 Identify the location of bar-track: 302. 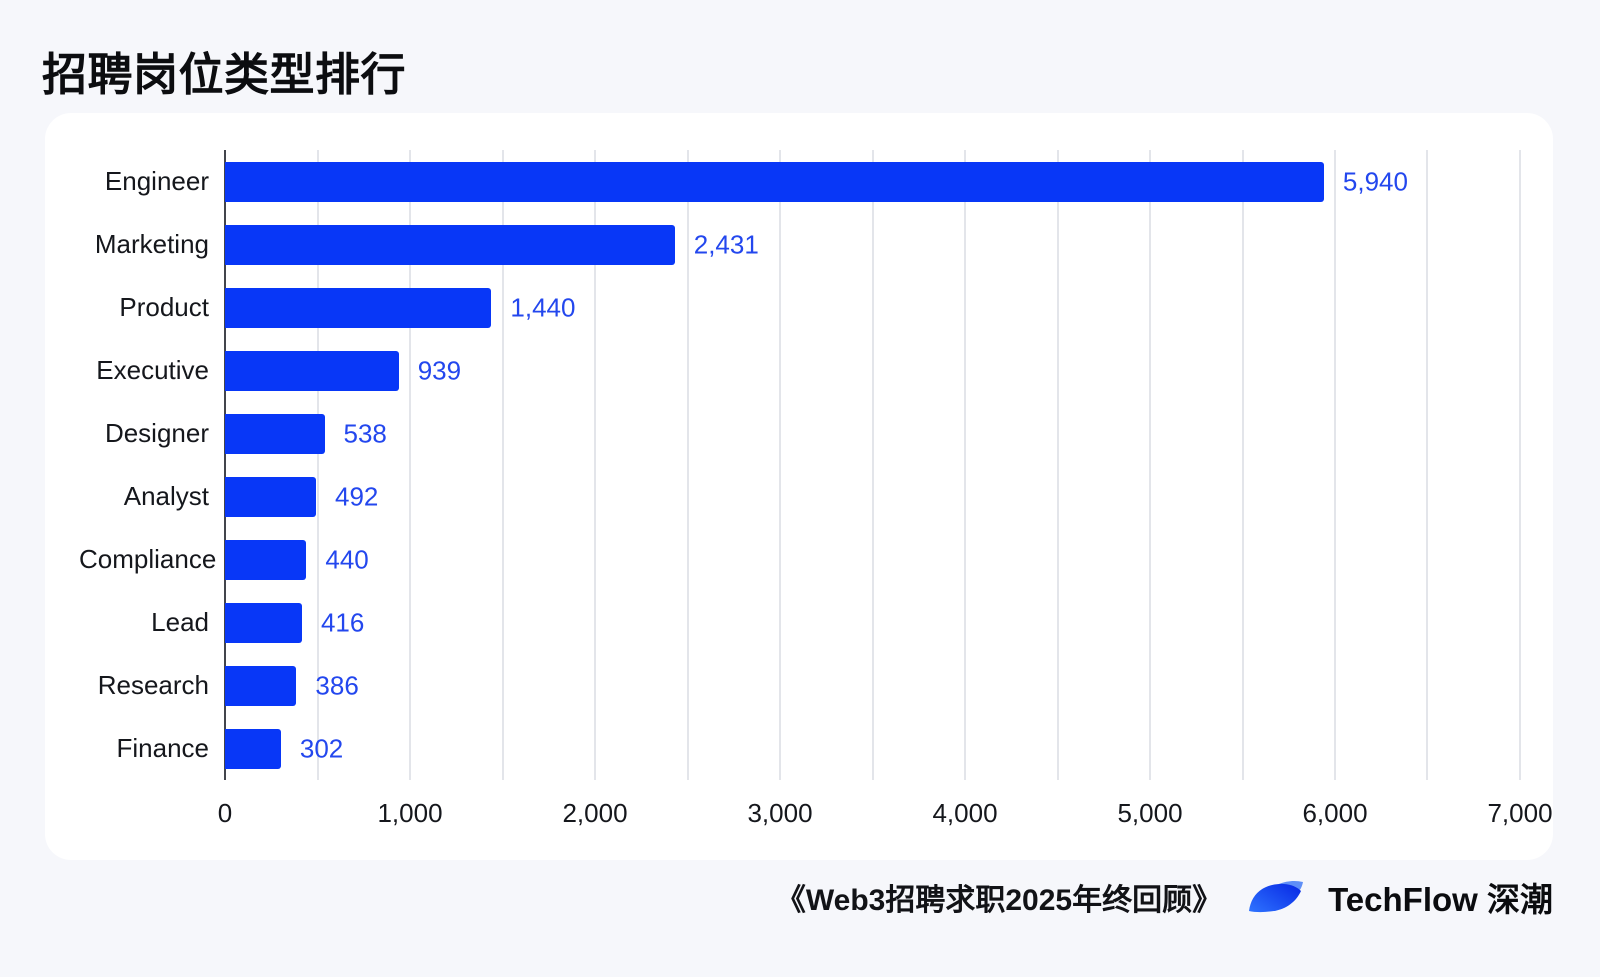
(872, 748).